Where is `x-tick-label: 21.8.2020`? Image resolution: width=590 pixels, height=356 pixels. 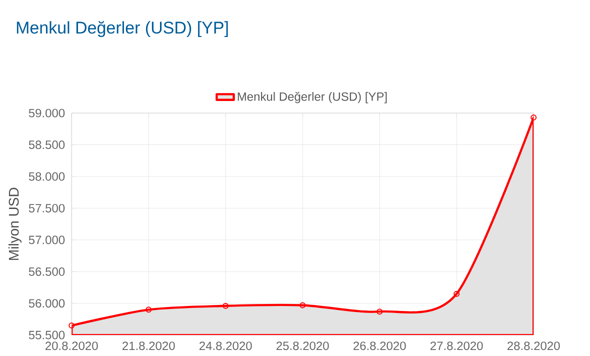
x-tick-label: 21.8.2020 is located at coordinates (148, 346).